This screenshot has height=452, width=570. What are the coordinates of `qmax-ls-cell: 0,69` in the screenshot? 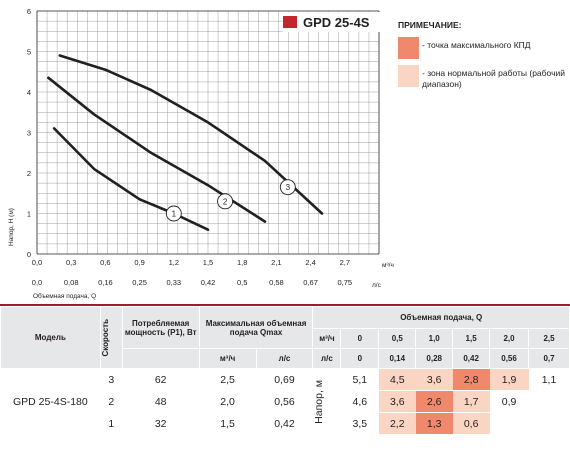 It's located at (284, 379).